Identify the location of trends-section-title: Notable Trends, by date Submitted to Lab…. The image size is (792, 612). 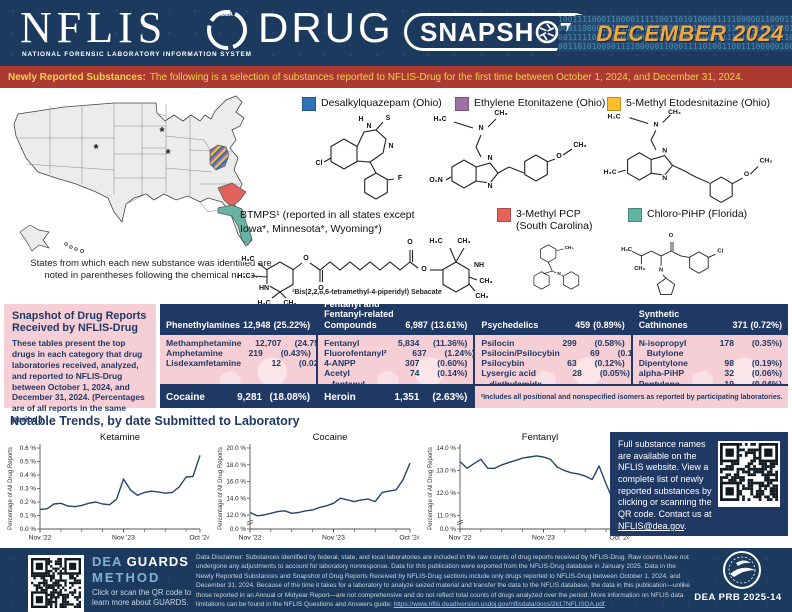
(155, 421).